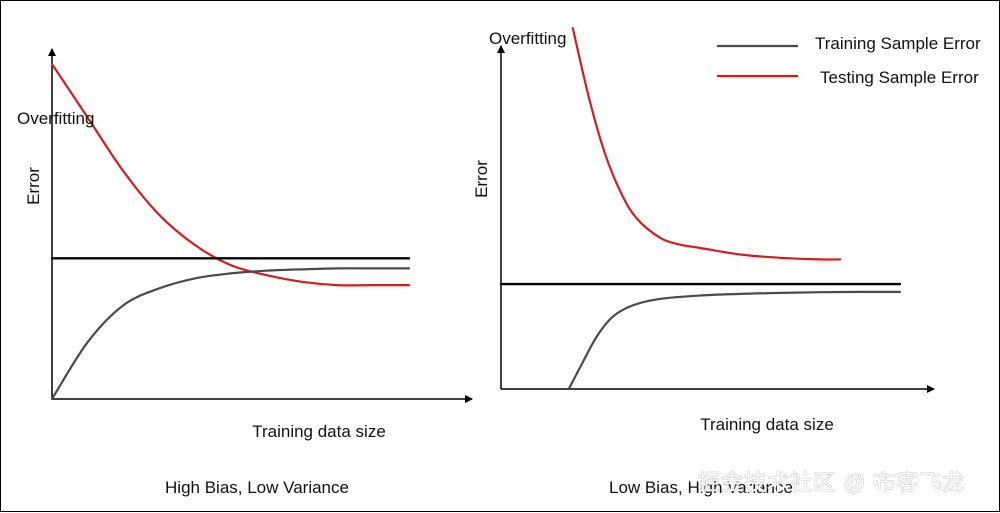  I want to click on legend-label-training: Training Sample Error, so click(898, 43).